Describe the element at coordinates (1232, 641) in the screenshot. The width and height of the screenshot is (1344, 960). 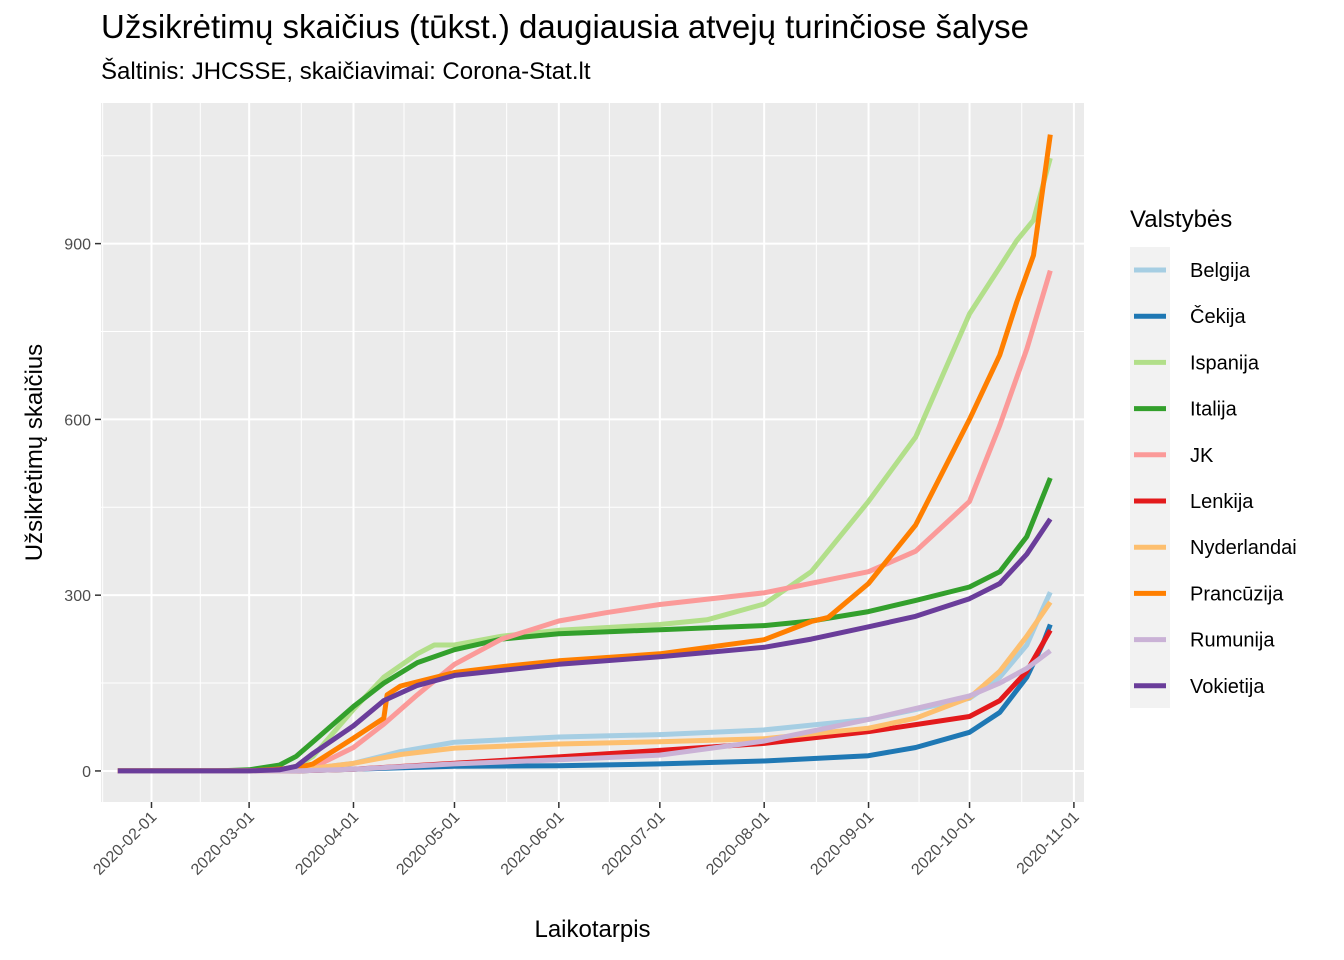
I see `legend-label-9: Rumunija` at that location.